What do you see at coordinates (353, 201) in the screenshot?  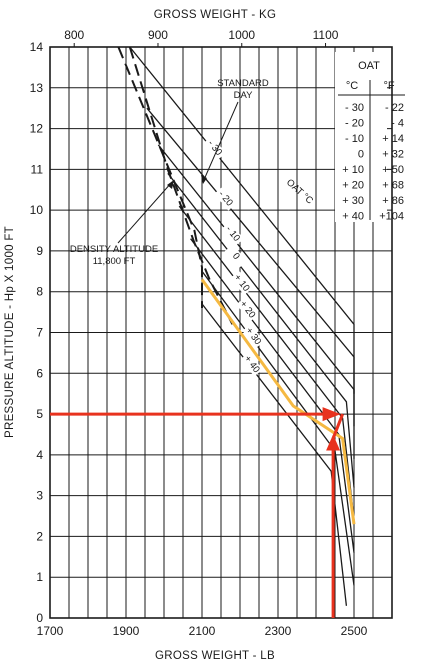 I see `oat-table-celsius: + 30` at bounding box center [353, 201].